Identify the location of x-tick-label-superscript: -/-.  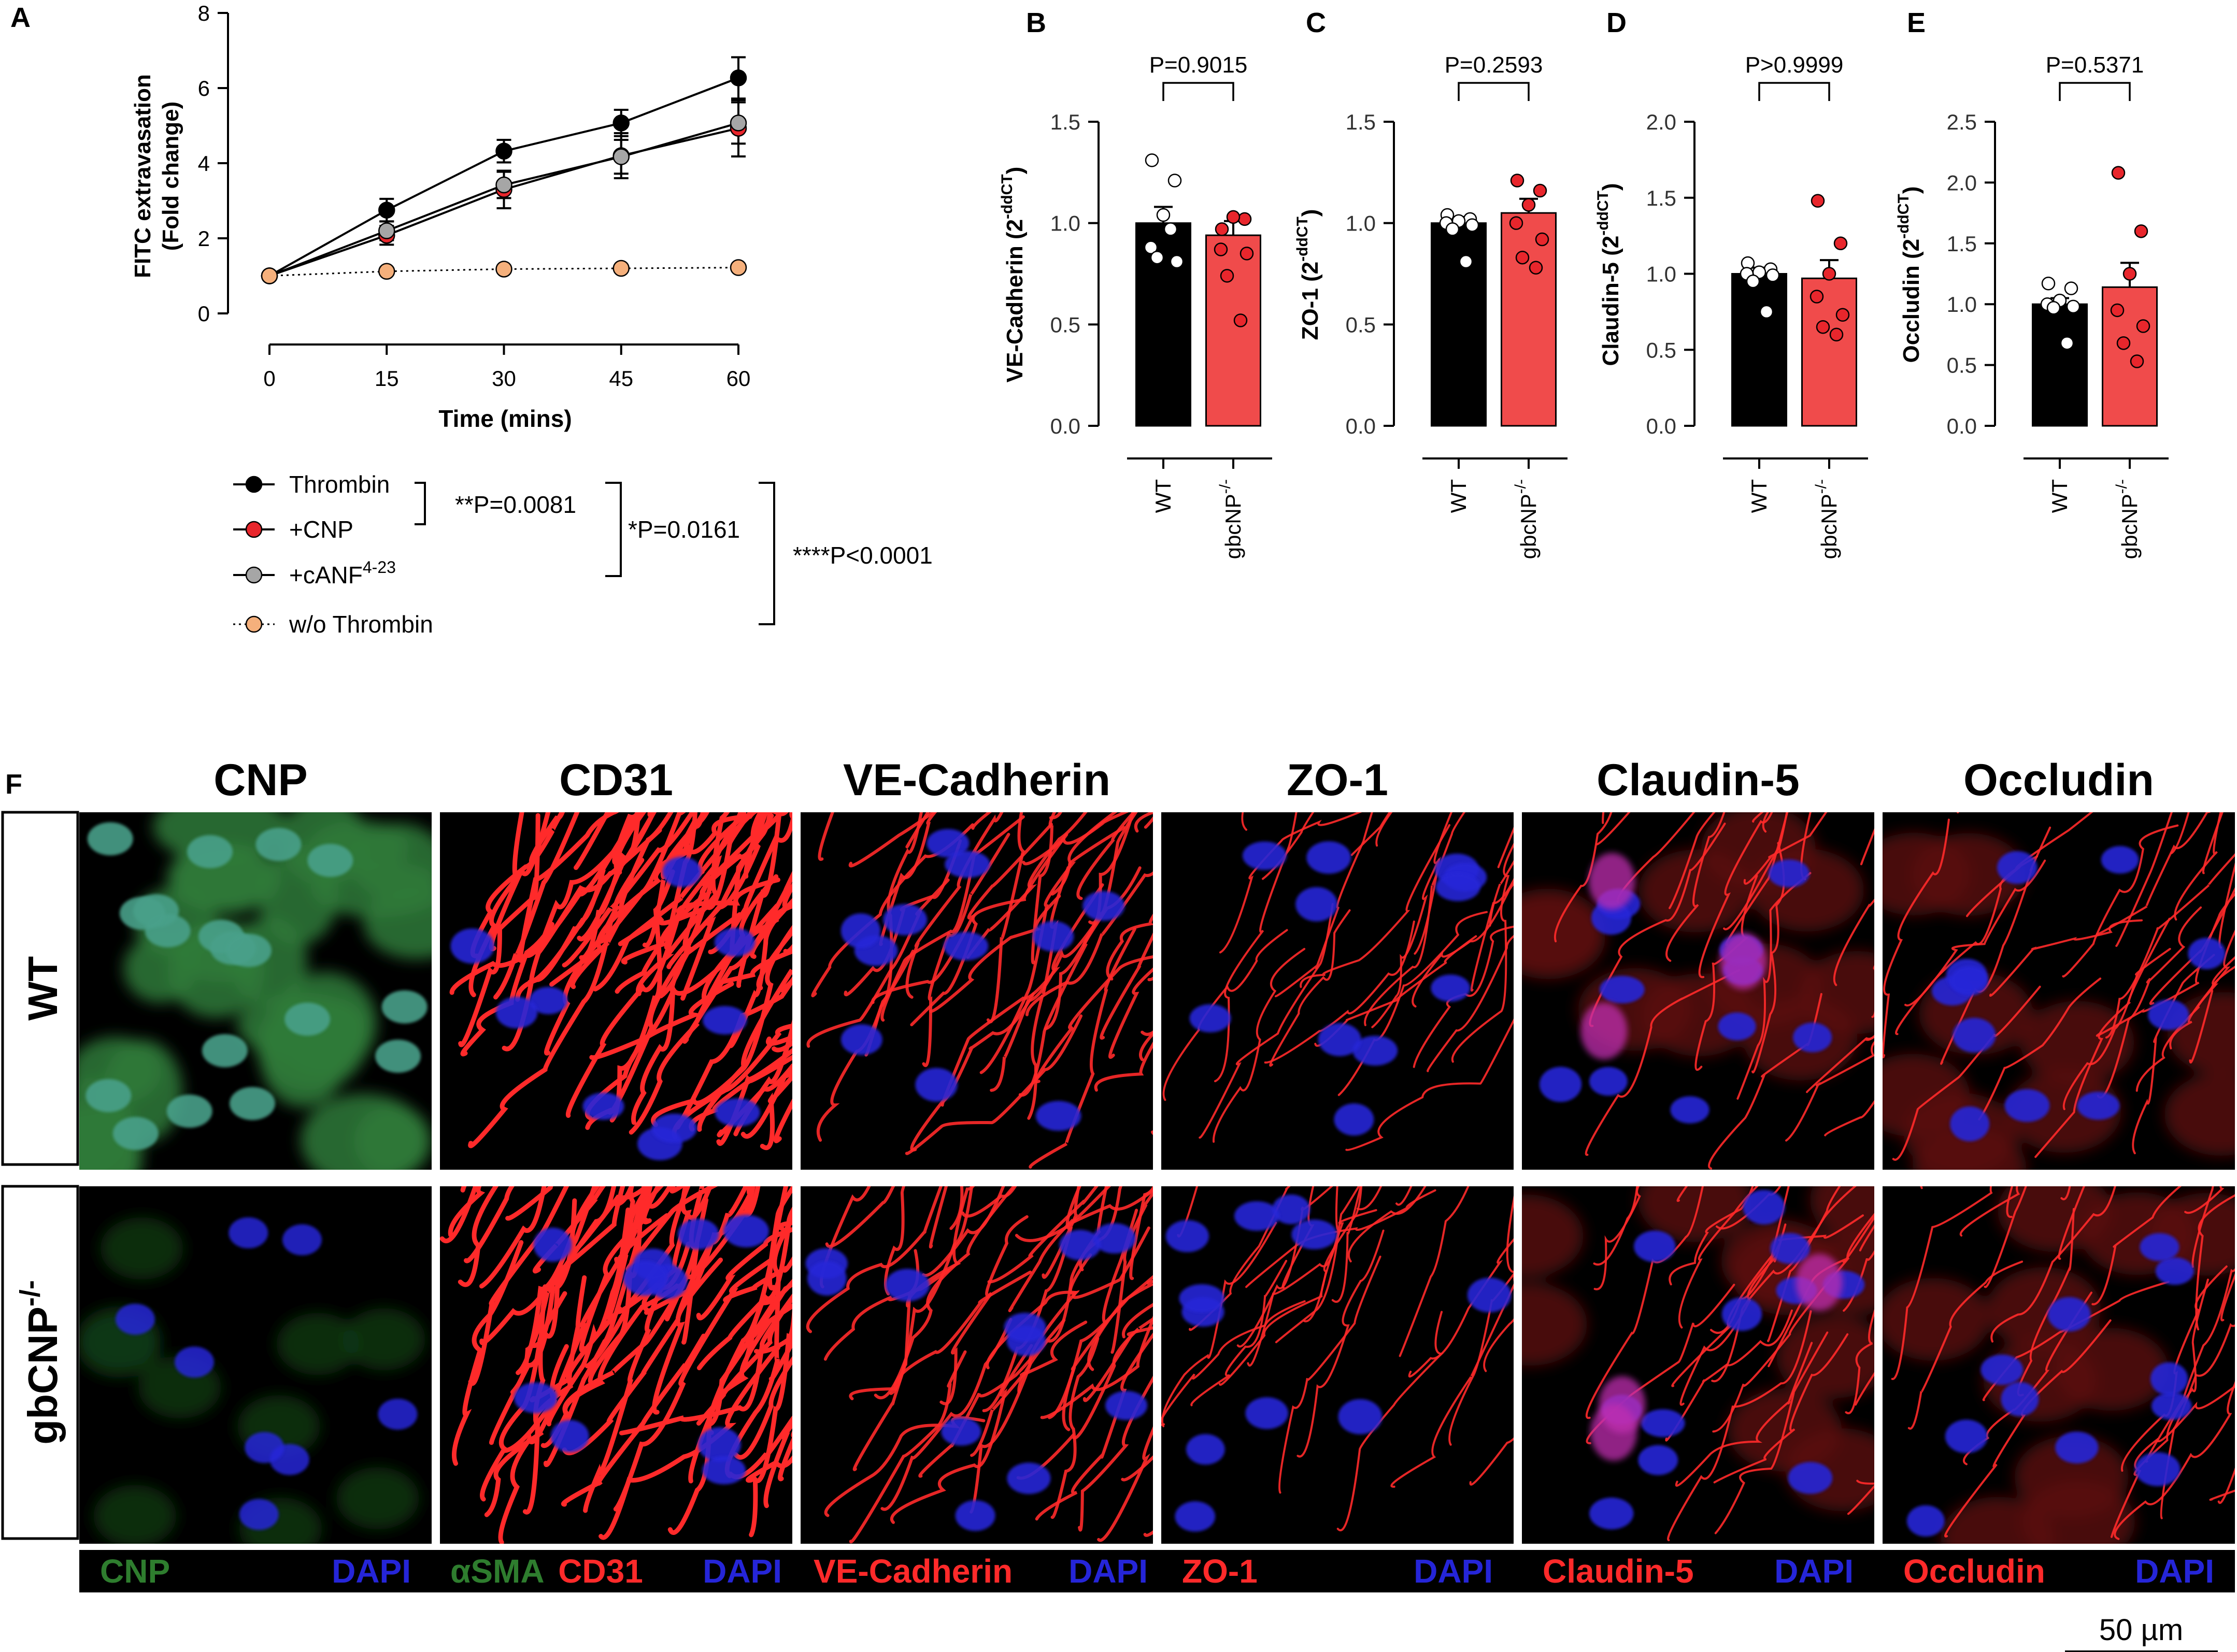
(1225, 487).